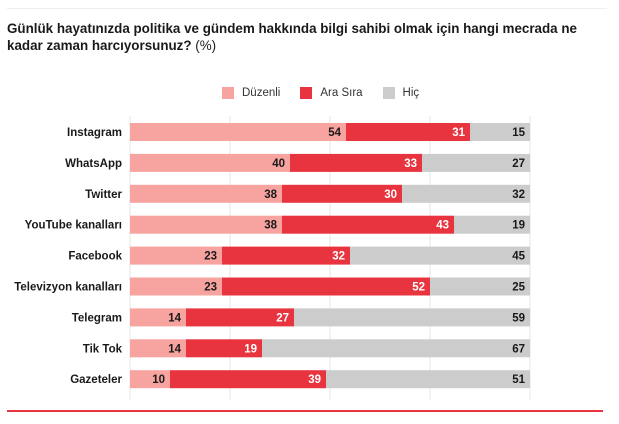 This screenshot has width=619, height=424. I want to click on data-label-duzenli: 40, so click(278, 164).